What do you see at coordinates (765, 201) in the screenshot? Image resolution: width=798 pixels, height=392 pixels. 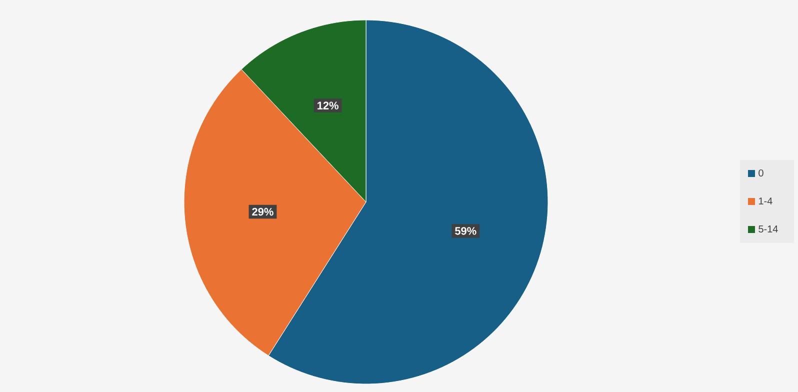 I see `legend-label: 1-4` at bounding box center [765, 201].